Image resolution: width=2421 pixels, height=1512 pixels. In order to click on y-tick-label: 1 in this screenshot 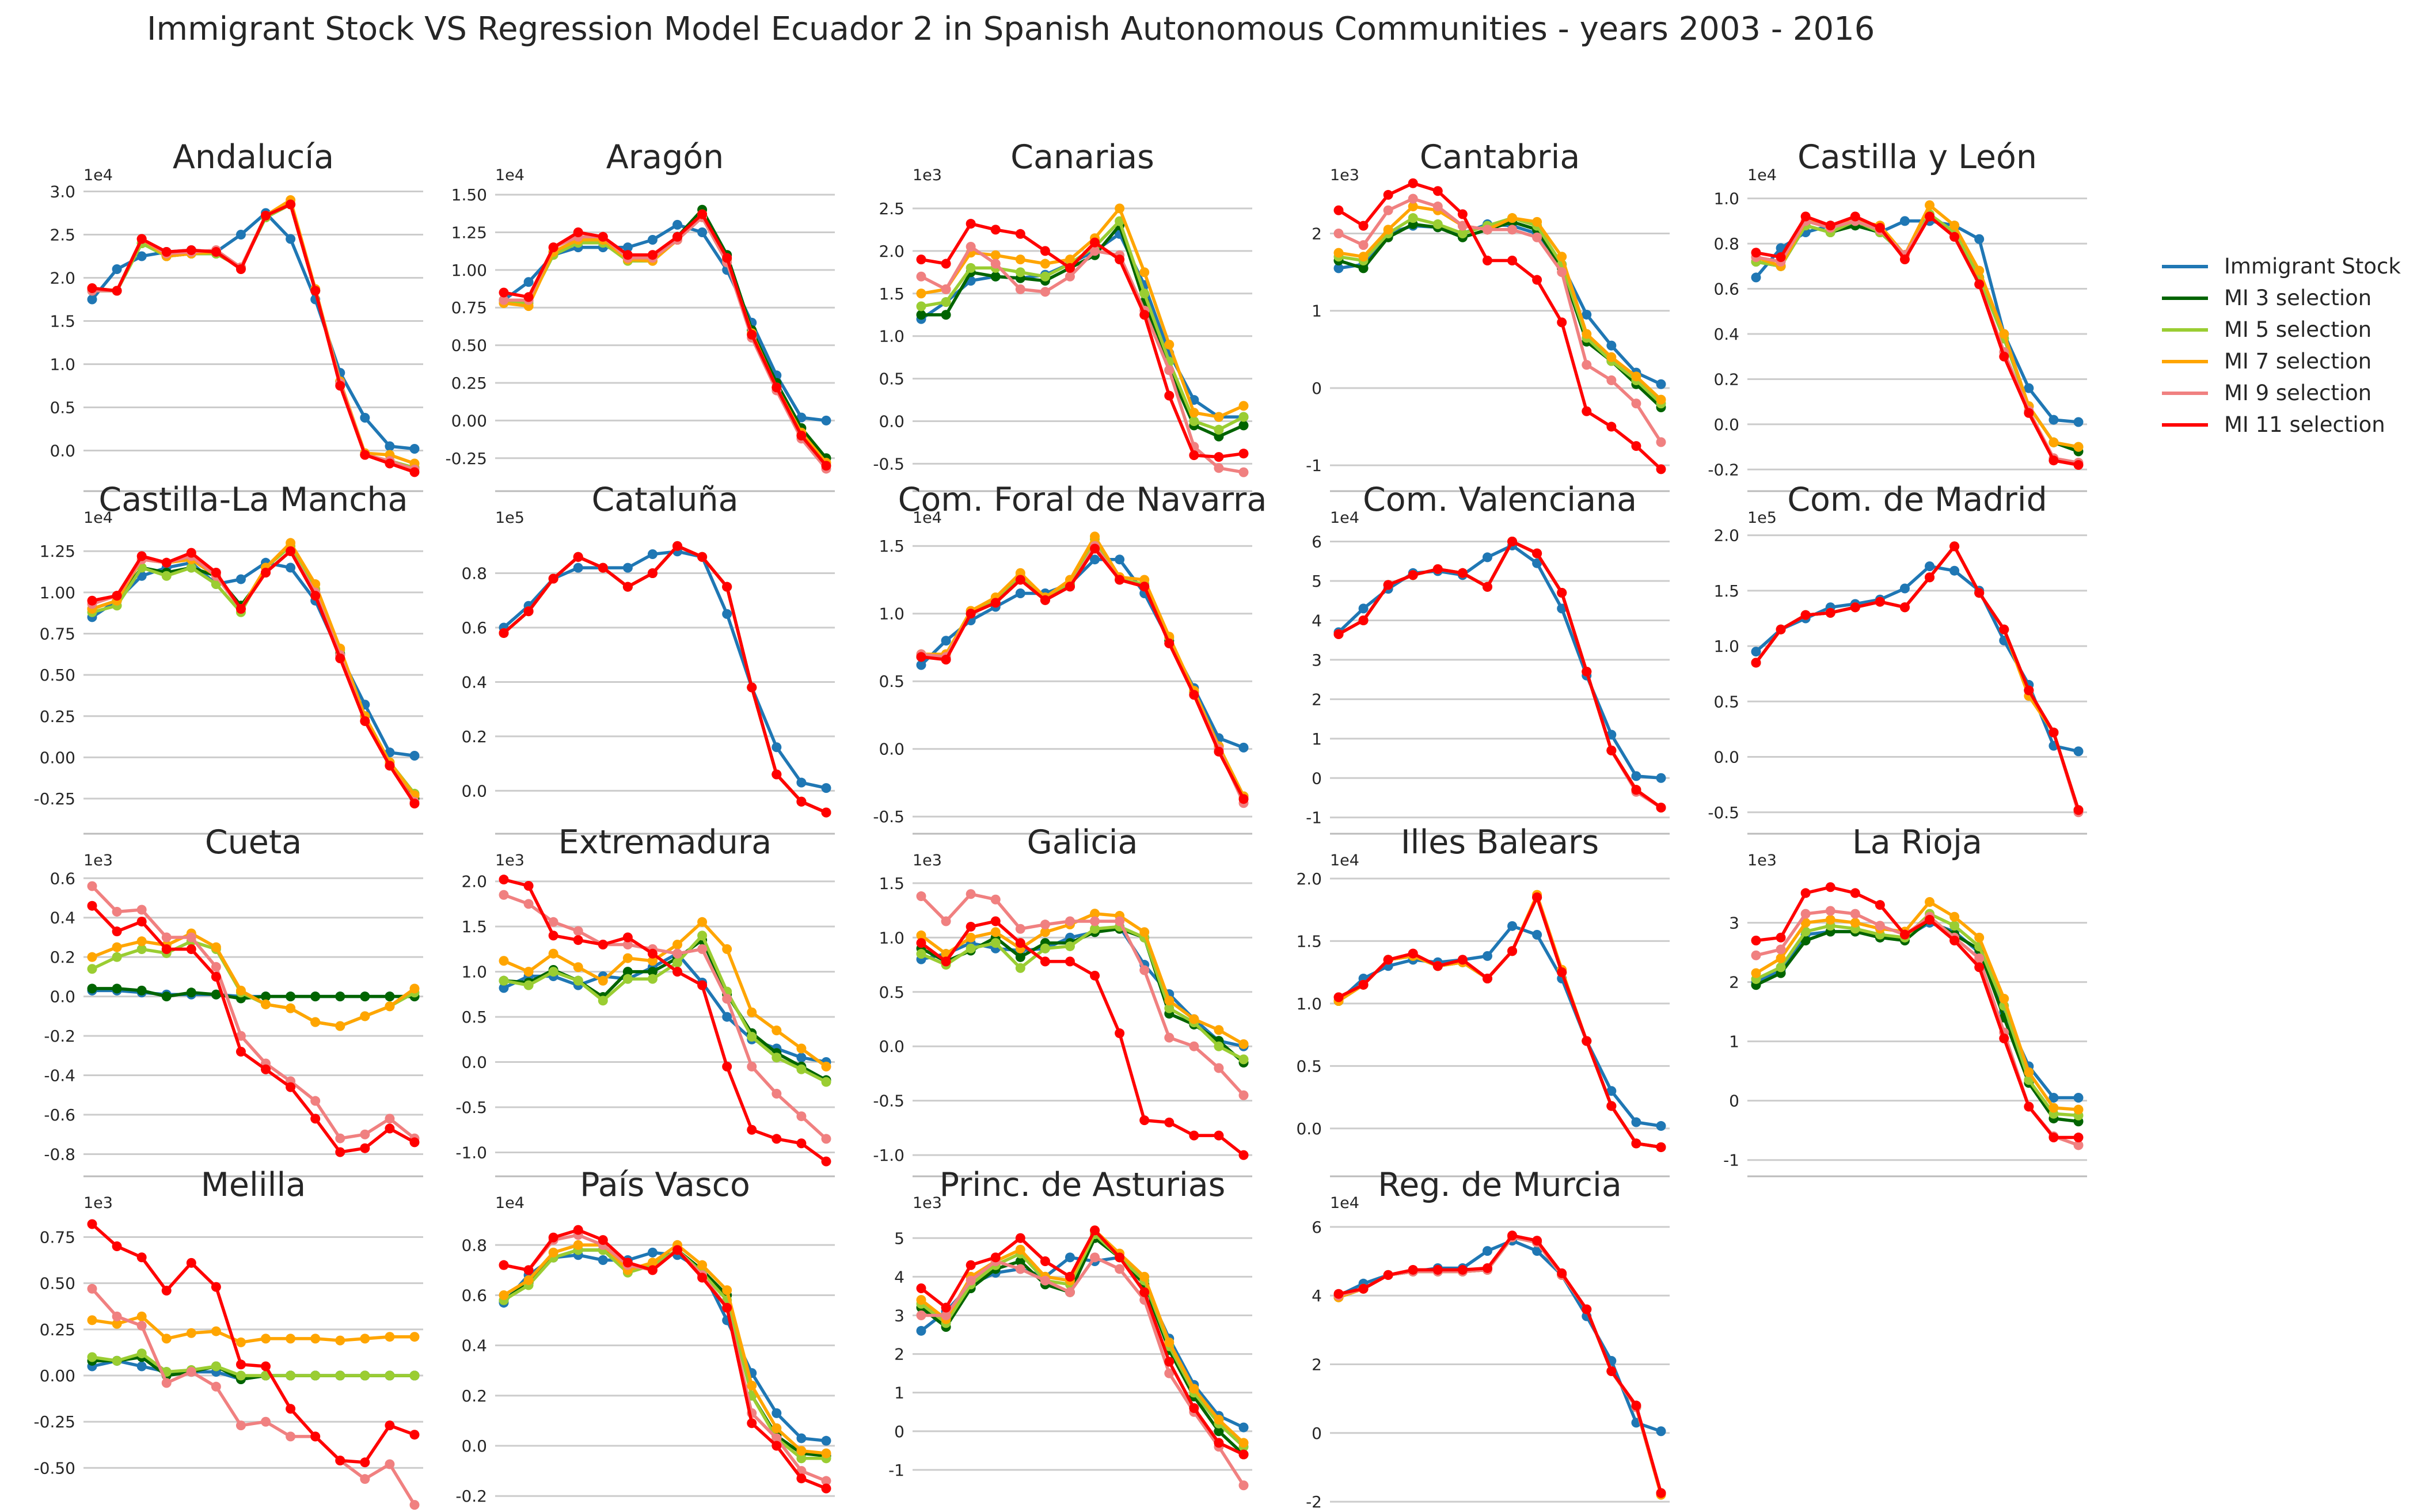, I will do `click(1317, 739)`.